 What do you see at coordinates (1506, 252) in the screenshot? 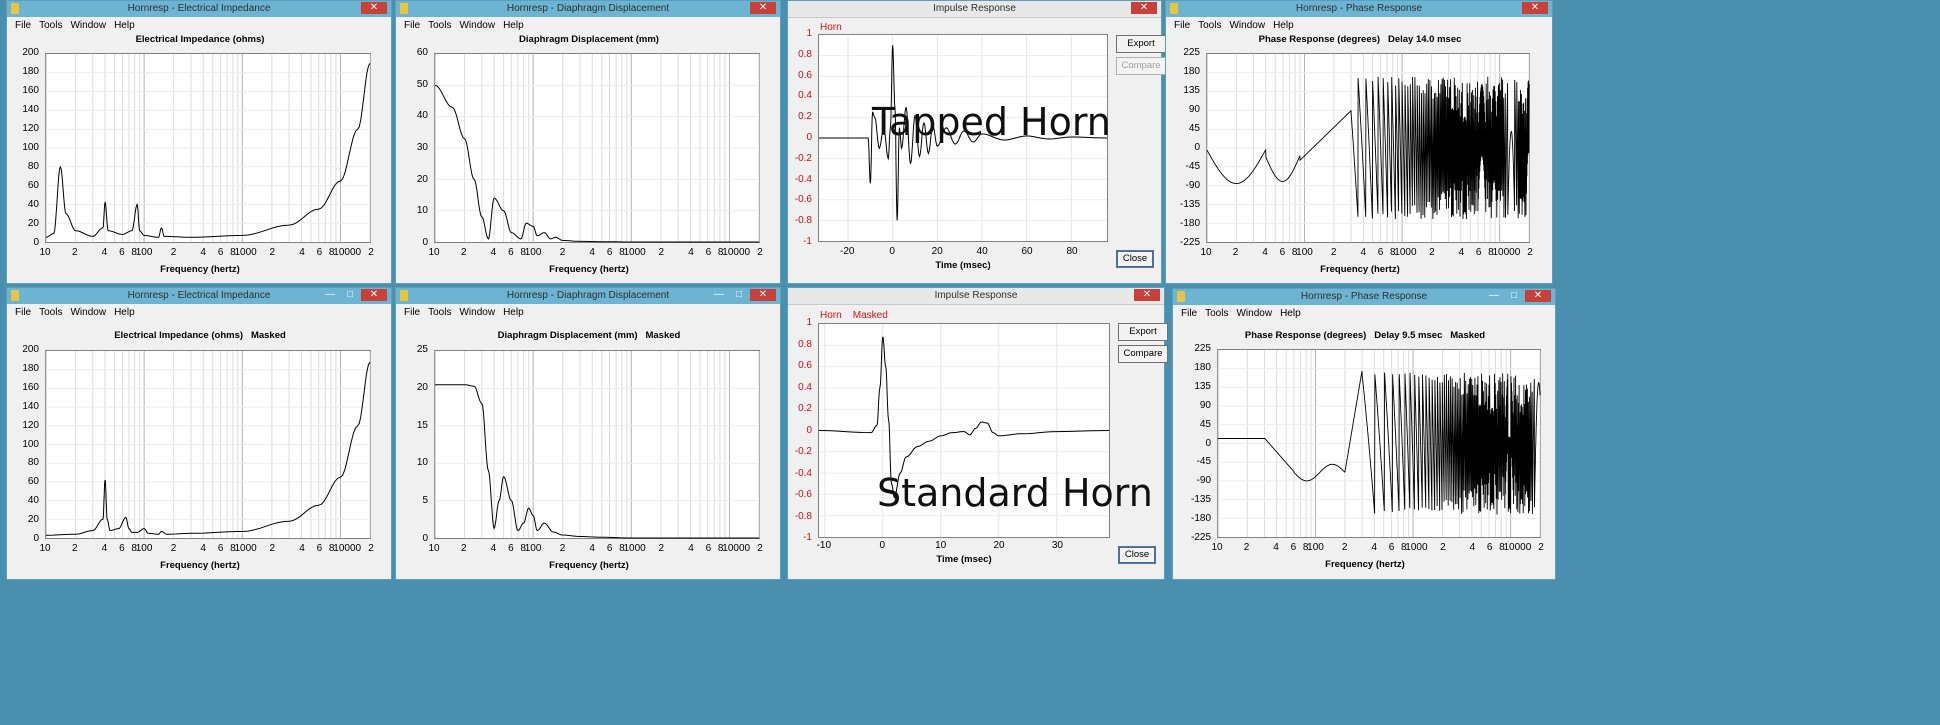
I see `tick-label: 10000` at bounding box center [1506, 252].